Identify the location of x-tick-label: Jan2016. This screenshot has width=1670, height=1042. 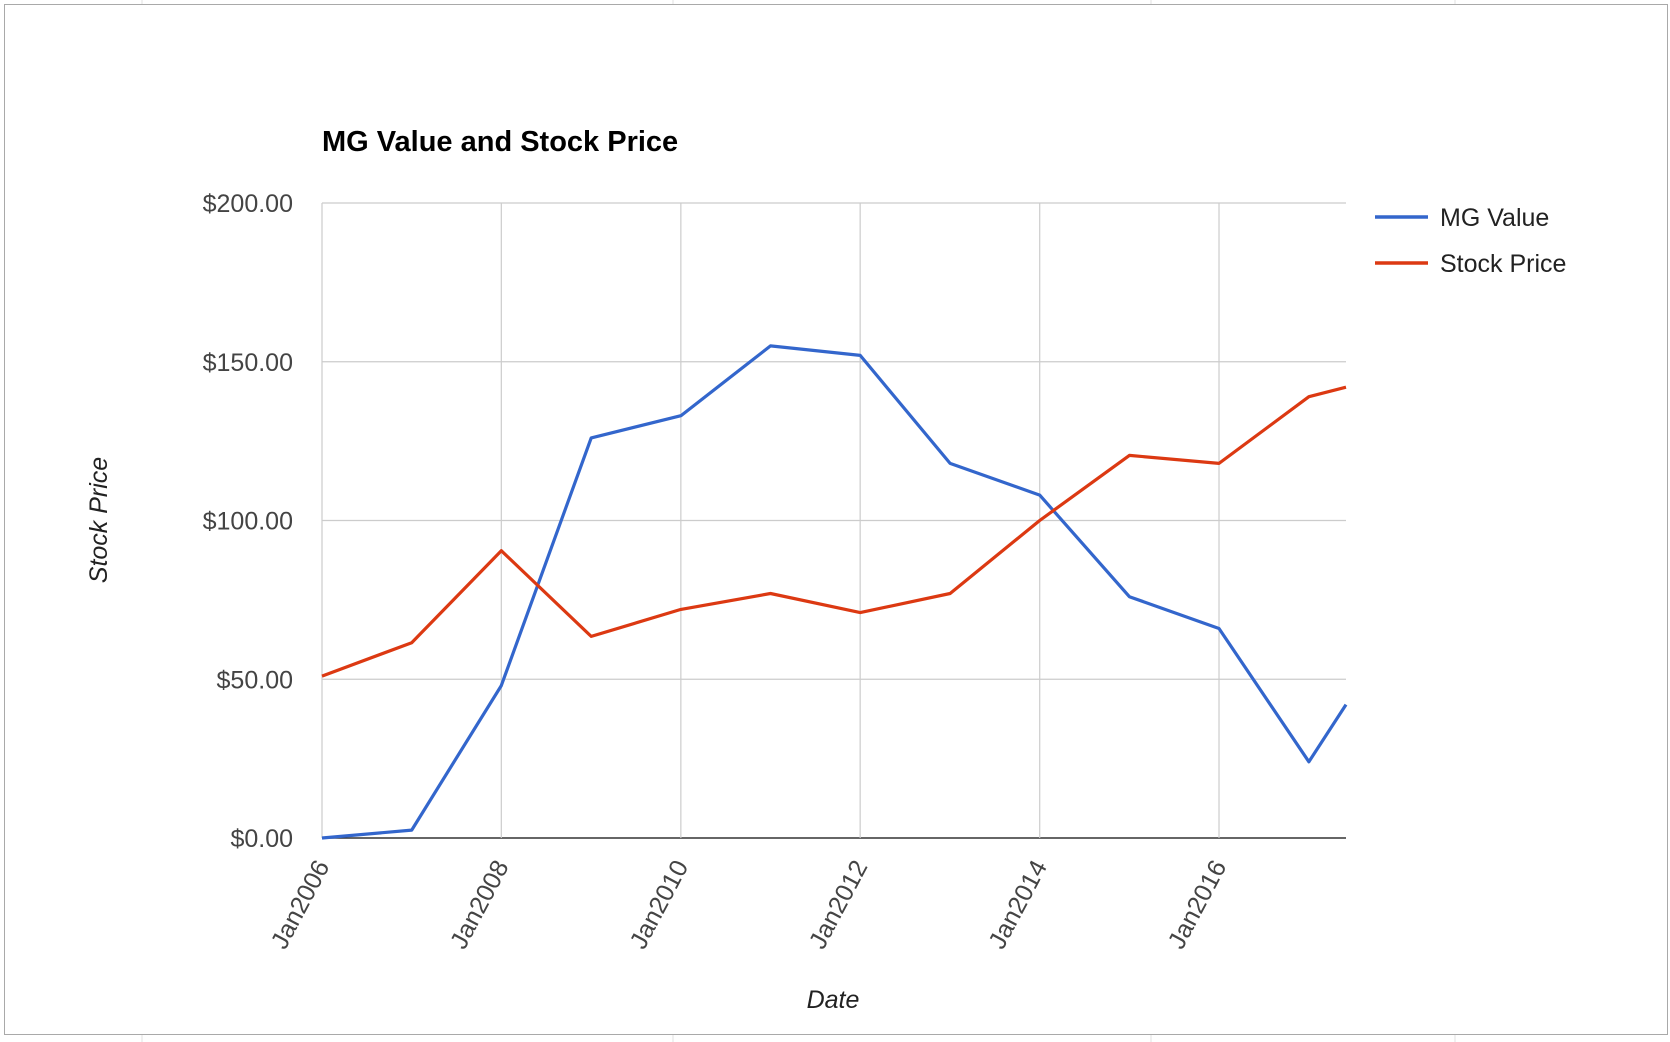
(1198, 905).